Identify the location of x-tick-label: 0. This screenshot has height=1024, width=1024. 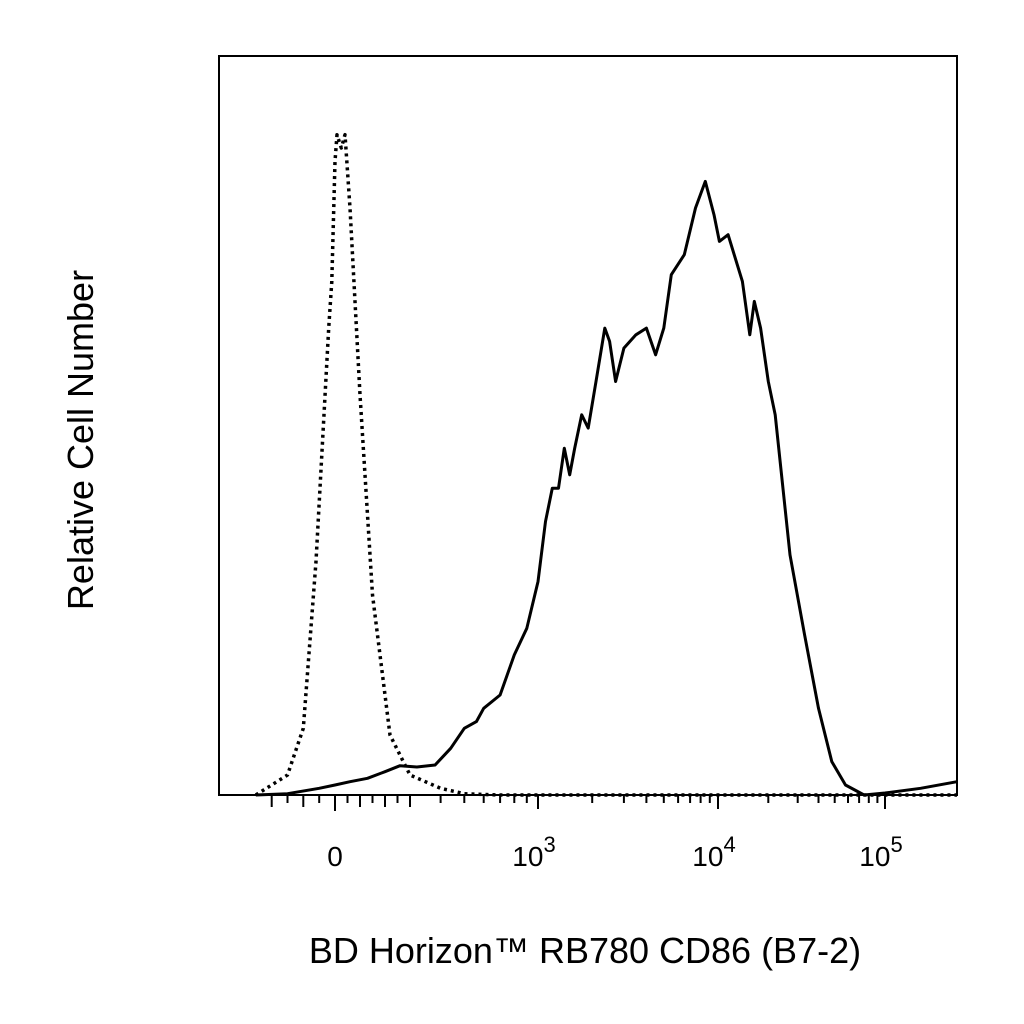
(335, 856).